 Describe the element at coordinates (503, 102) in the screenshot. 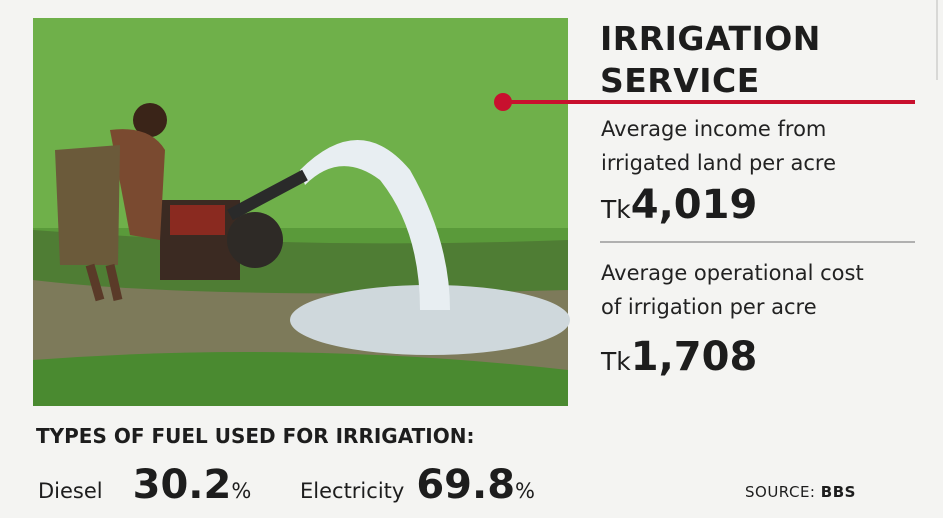

I see `accent-dot` at that location.